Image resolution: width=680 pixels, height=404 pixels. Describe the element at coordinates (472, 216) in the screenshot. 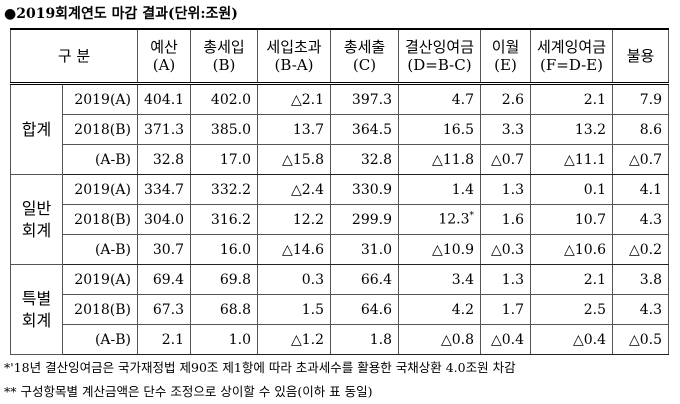

I see `note-mark: *` at that location.